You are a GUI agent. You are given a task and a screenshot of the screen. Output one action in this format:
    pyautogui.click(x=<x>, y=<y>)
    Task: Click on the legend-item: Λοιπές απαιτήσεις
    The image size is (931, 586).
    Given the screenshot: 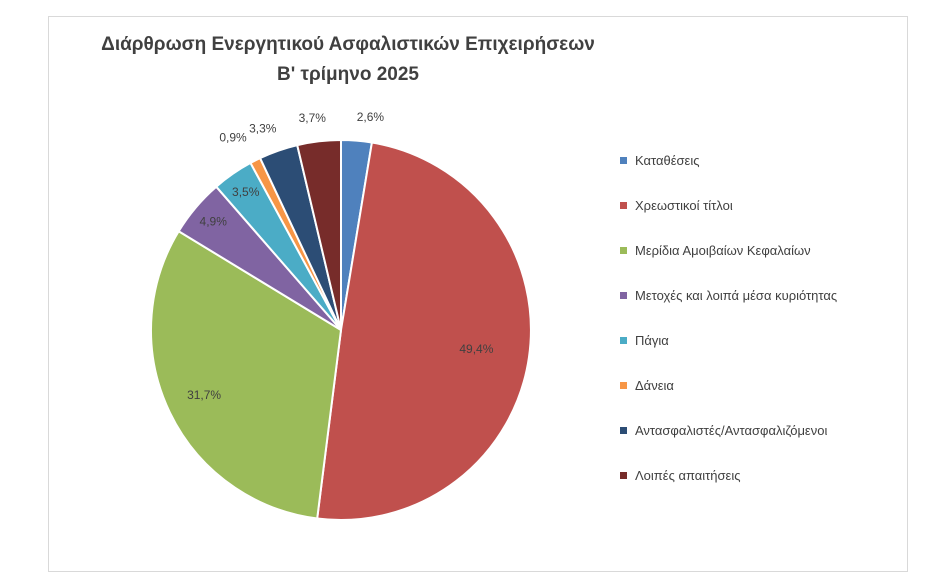 What is the action you would take?
    pyautogui.click(x=760, y=475)
    